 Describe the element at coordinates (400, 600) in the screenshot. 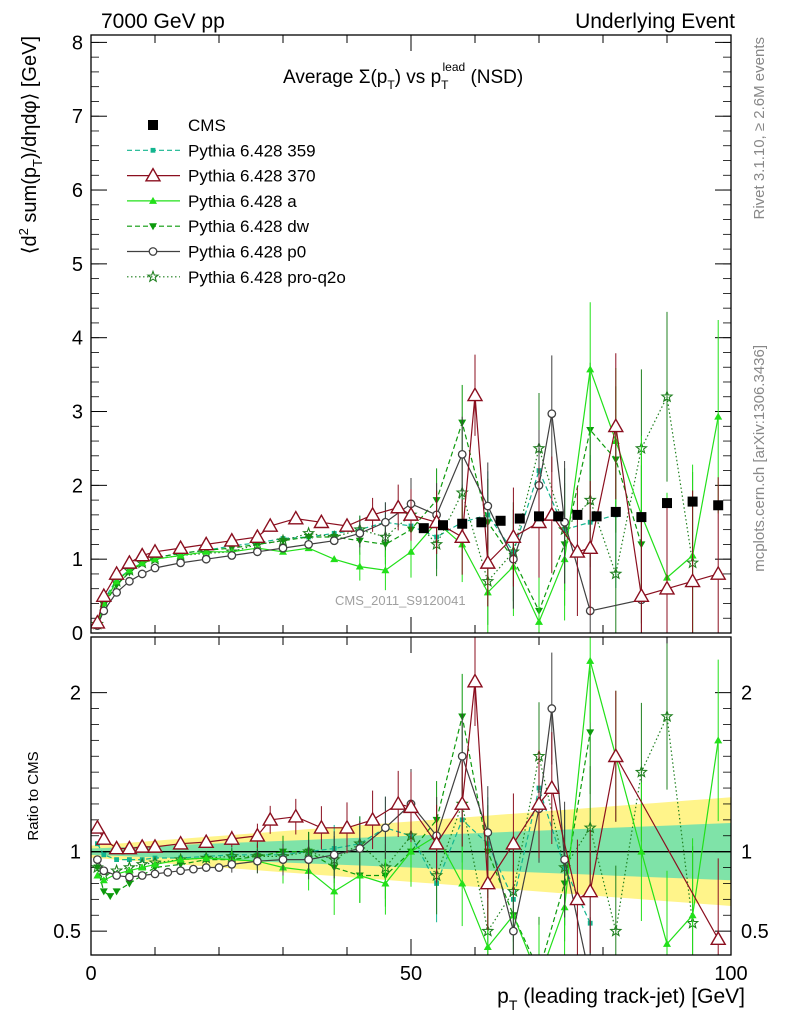

I see `watermark: CMS_2011_S9120041` at that location.